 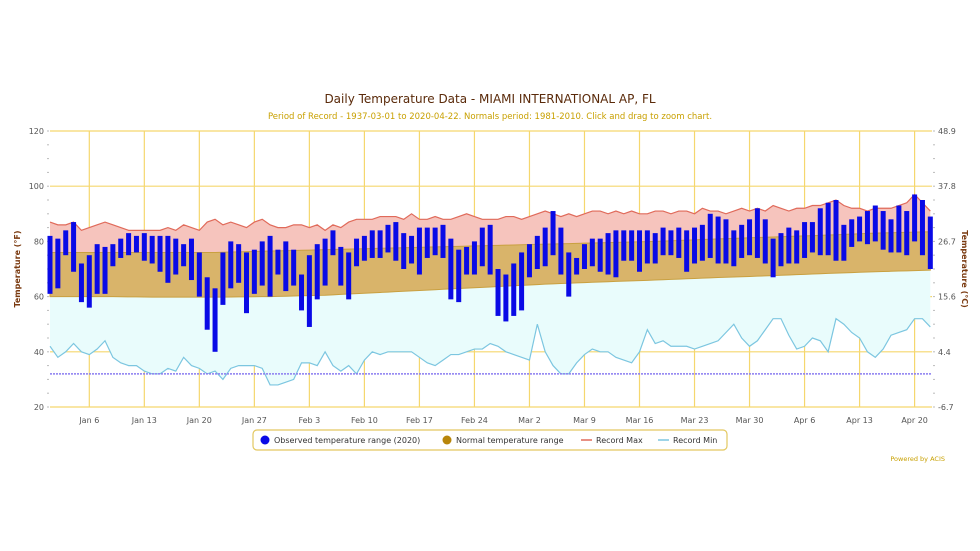 I want to click on x-tick-label: Apr 13, so click(x=859, y=420).